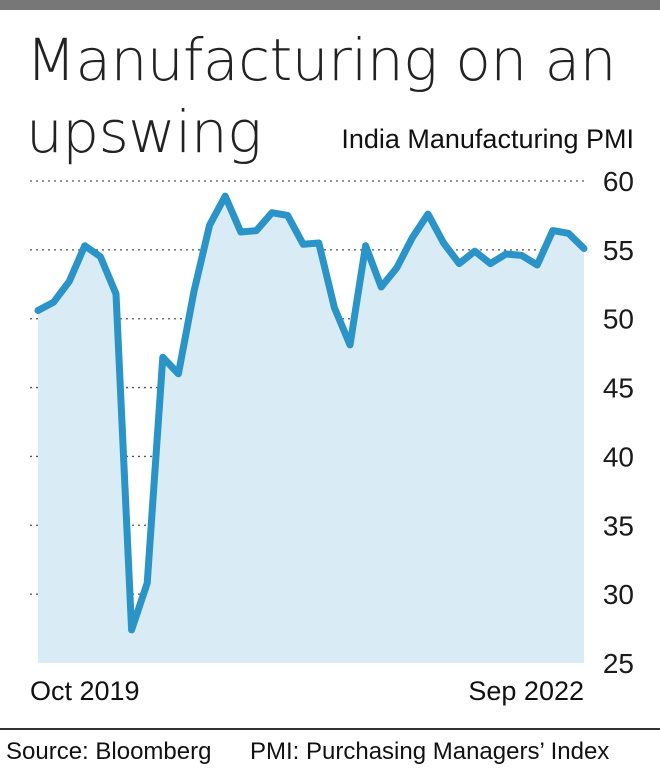 This screenshot has width=660, height=768. I want to click on y-axis-ticks: 25 30 35 40 45 50 55 60, so click(618, 420).